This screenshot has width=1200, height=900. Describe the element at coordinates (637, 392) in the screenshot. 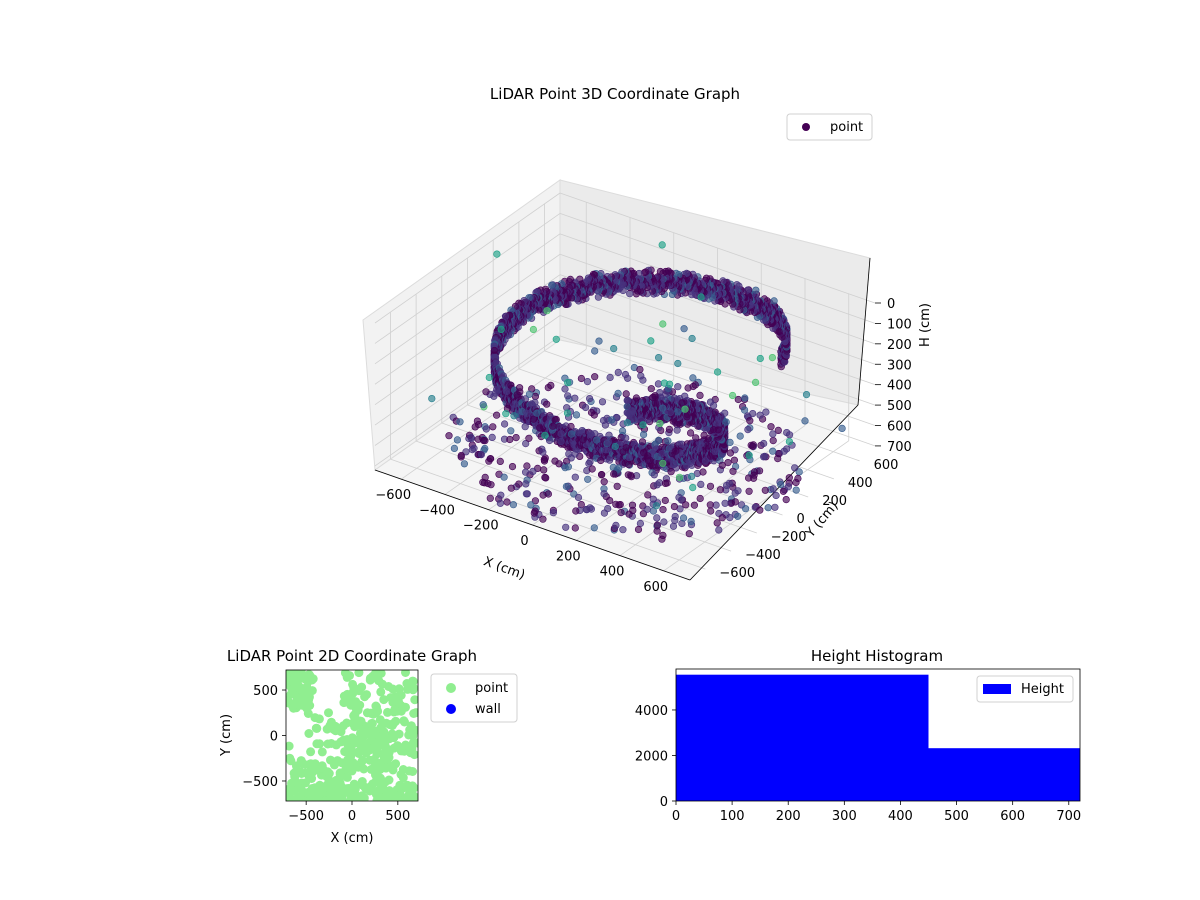

I see `chart-3d-points` at that location.